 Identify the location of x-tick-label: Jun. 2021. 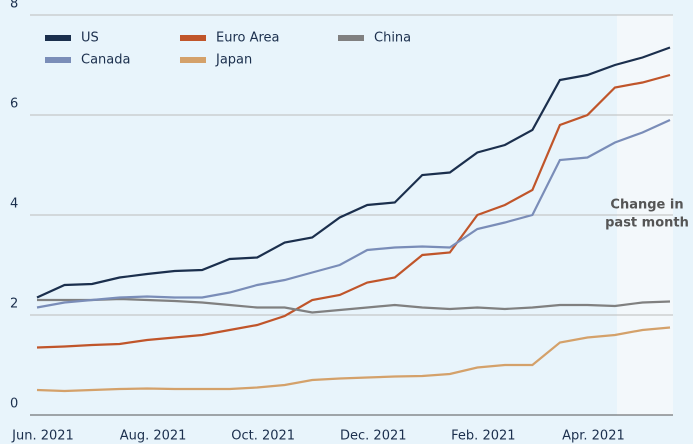
(42, 436).